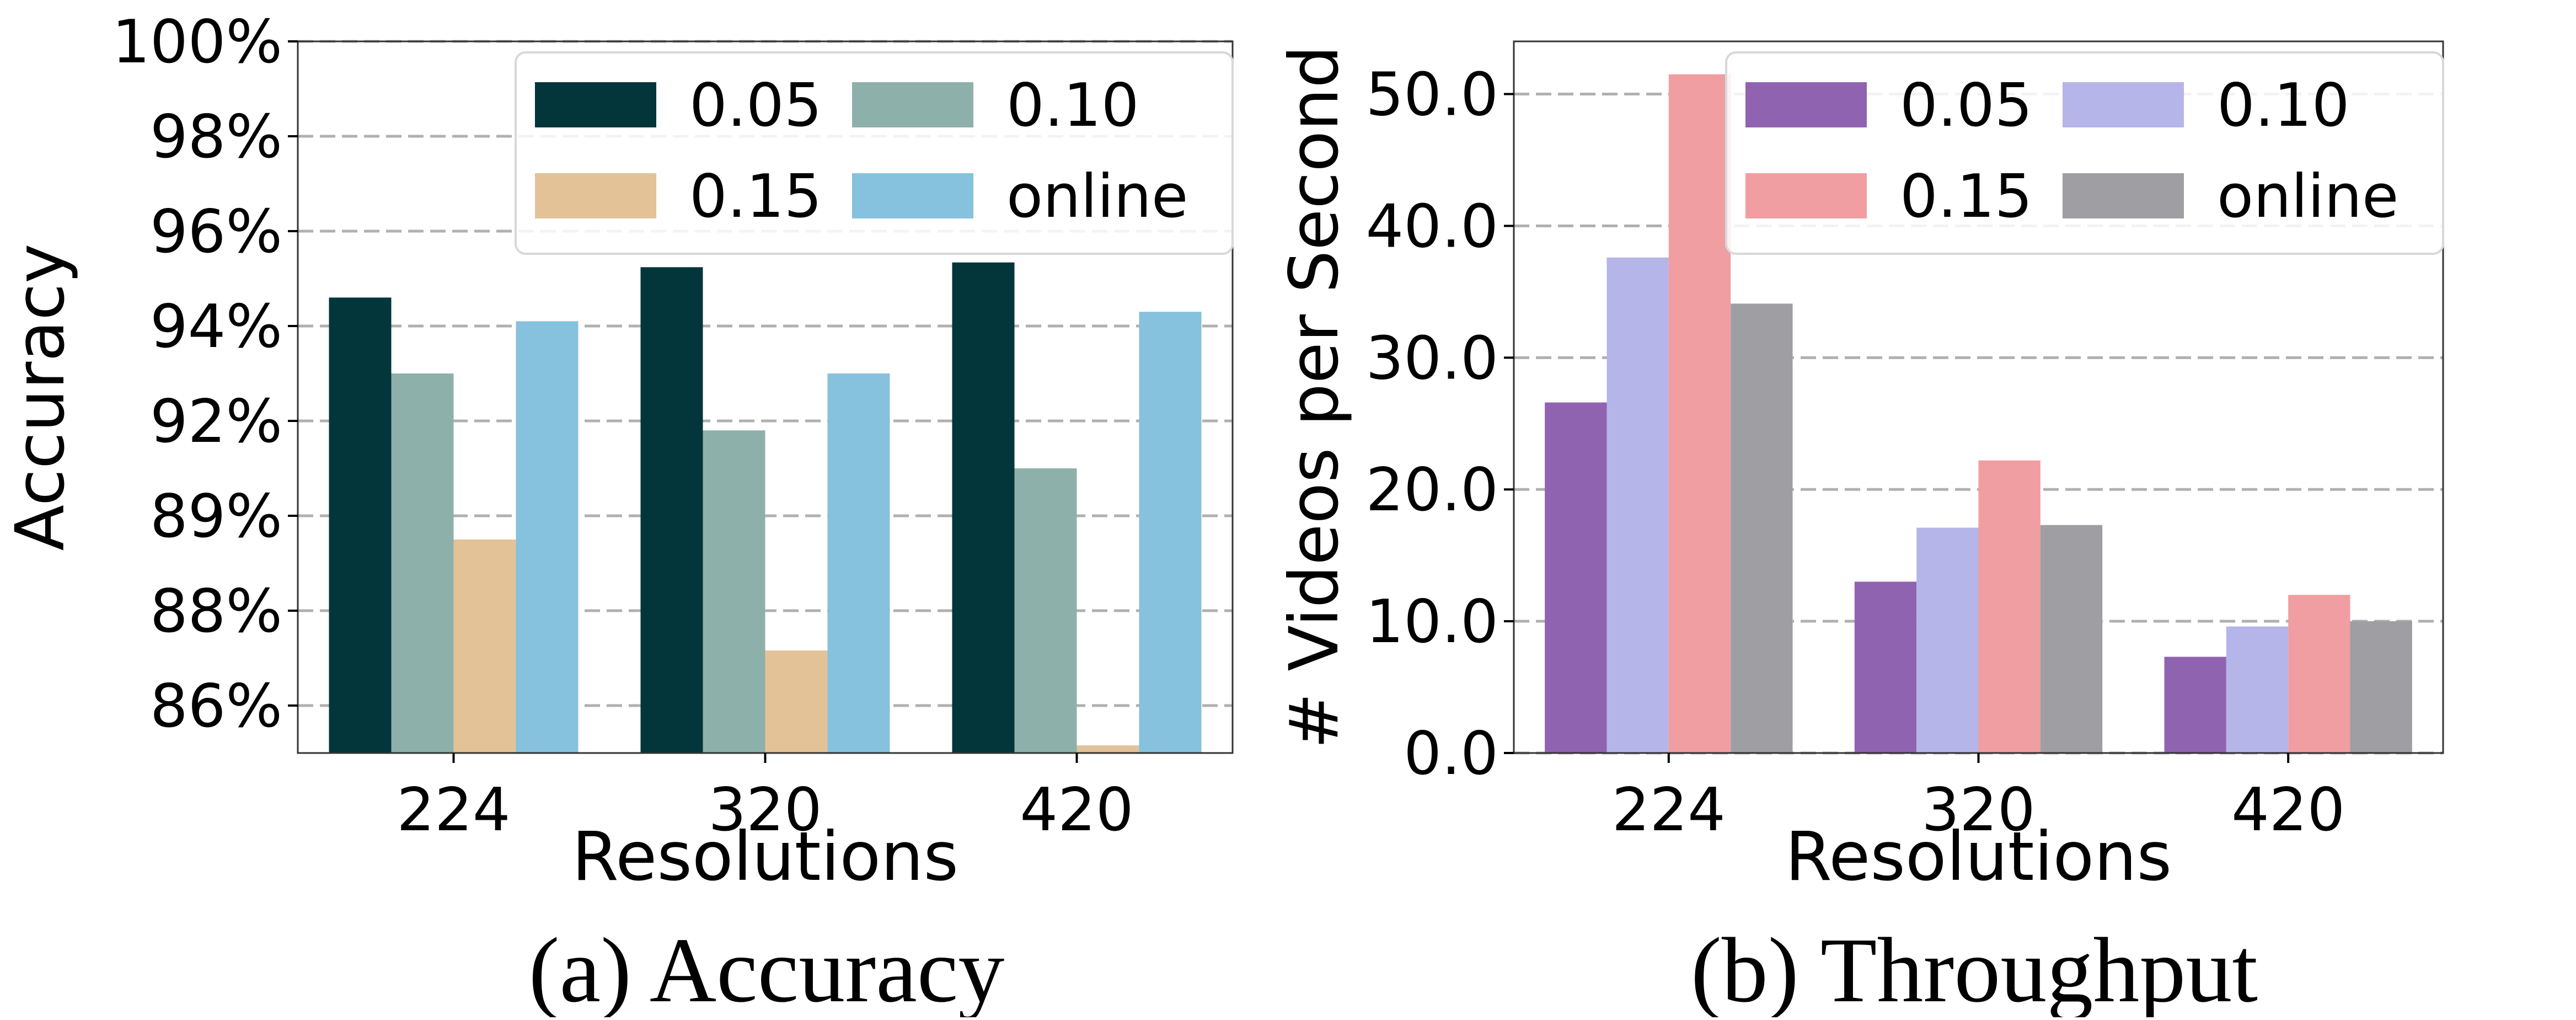 This screenshot has width=2576, height=1020. I want to click on y-tick-label: 89%, so click(216, 516).